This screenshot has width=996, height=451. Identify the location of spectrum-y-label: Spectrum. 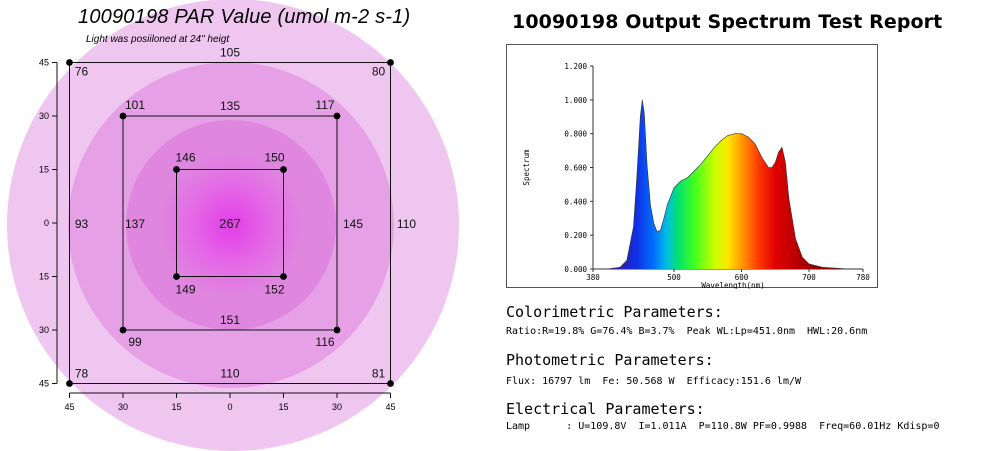
(526, 167).